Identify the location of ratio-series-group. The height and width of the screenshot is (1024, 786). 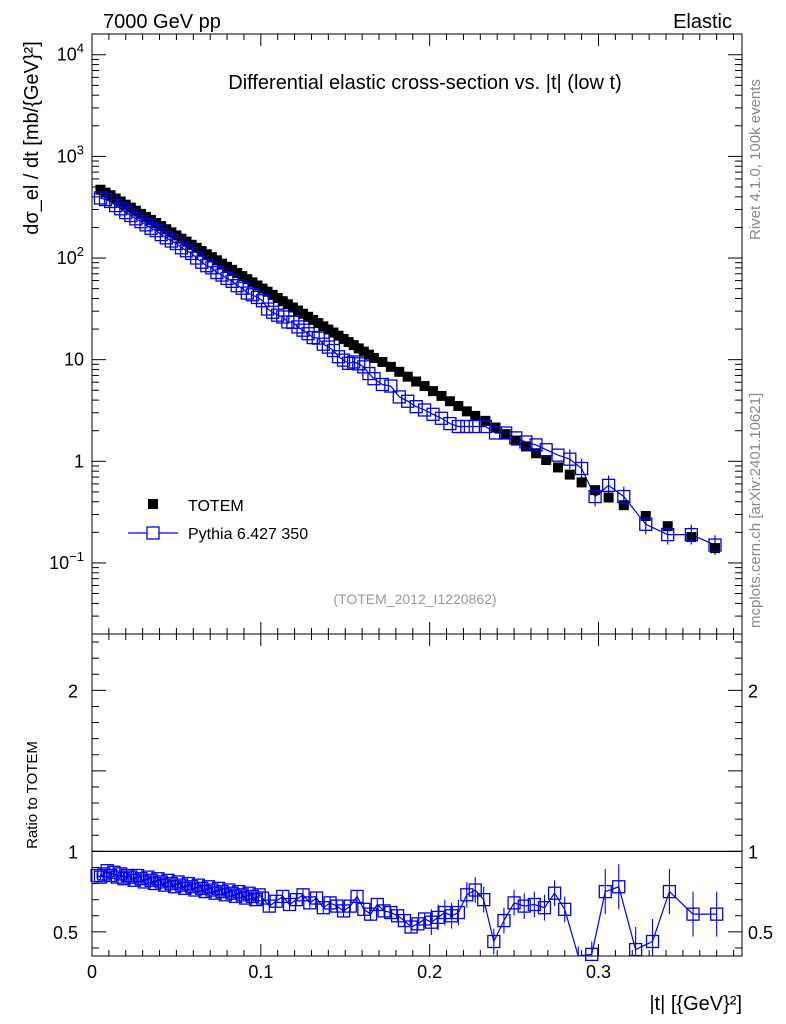
(416, 906).